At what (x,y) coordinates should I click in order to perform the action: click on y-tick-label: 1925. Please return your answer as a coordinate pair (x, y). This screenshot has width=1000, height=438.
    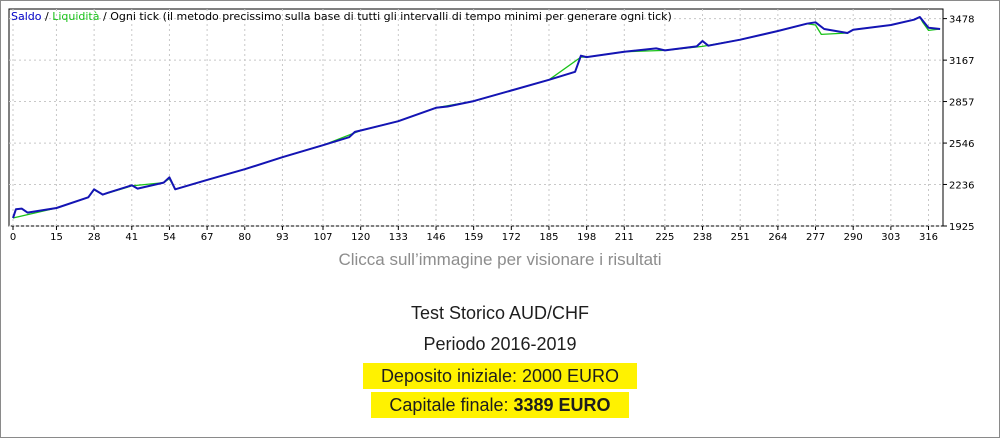
    Looking at the image, I should click on (961, 227).